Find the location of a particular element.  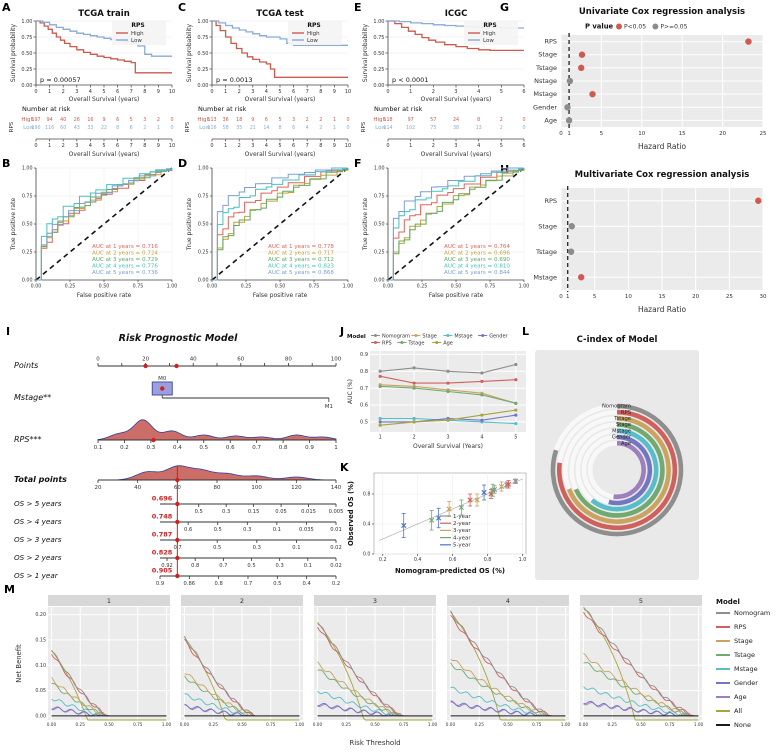

svg-text: AUC at 5 years = 0.868 is located at coordinates (301, 273).